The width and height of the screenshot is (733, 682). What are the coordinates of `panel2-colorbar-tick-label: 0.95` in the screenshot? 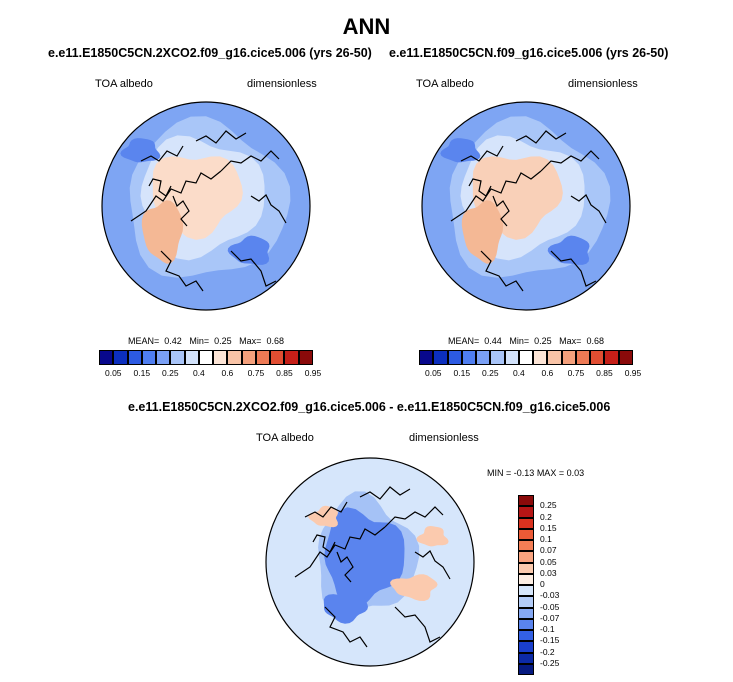 It's located at (633, 373).